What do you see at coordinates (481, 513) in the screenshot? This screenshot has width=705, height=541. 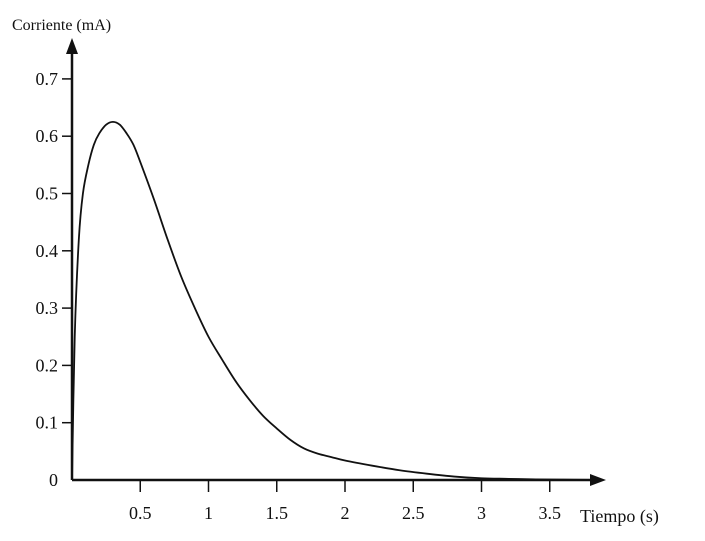 I see `x-tick-label: 3` at bounding box center [481, 513].